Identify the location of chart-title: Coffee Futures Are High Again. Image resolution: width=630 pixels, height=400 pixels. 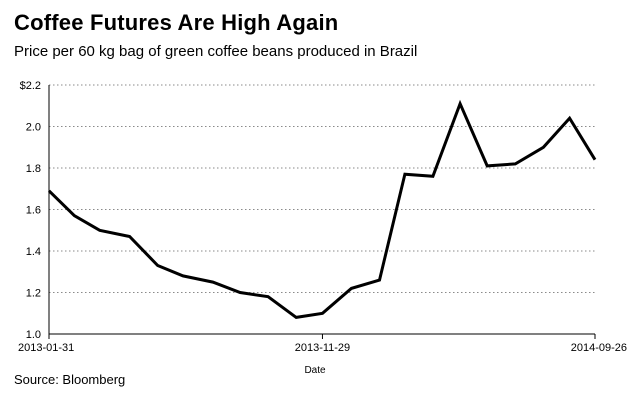
(176, 22).